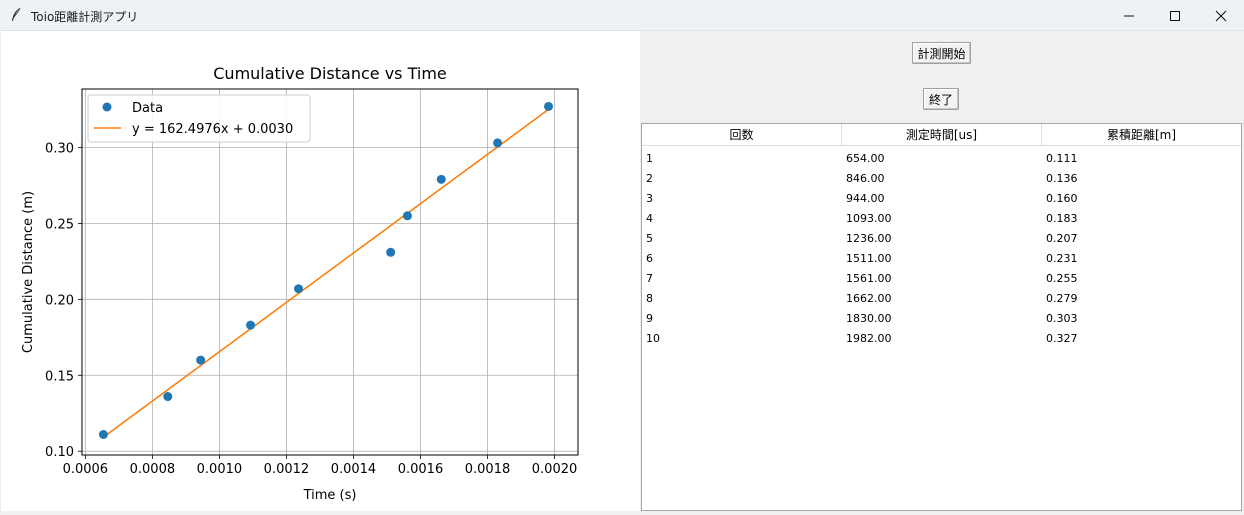  What do you see at coordinates (1062, 278) in the screenshot?
I see `cell-distance: 0.255` at bounding box center [1062, 278].